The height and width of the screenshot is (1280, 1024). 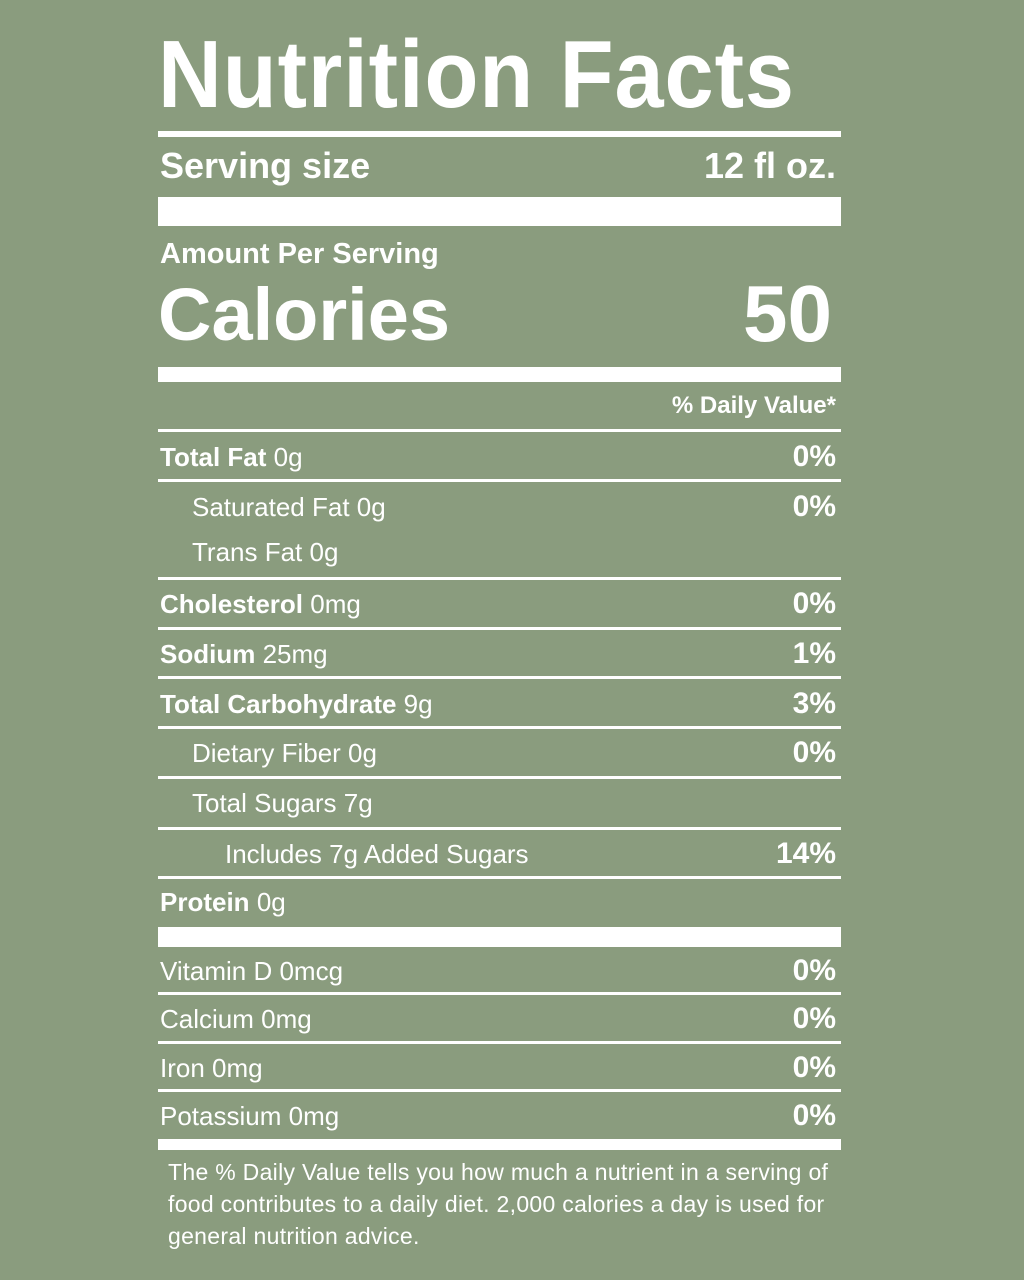 What do you see at coordinates (377, 853) in the screenshot?
I see `nutrient-name: Includes 7g Added Sugars` at bounding box center [377, 853].